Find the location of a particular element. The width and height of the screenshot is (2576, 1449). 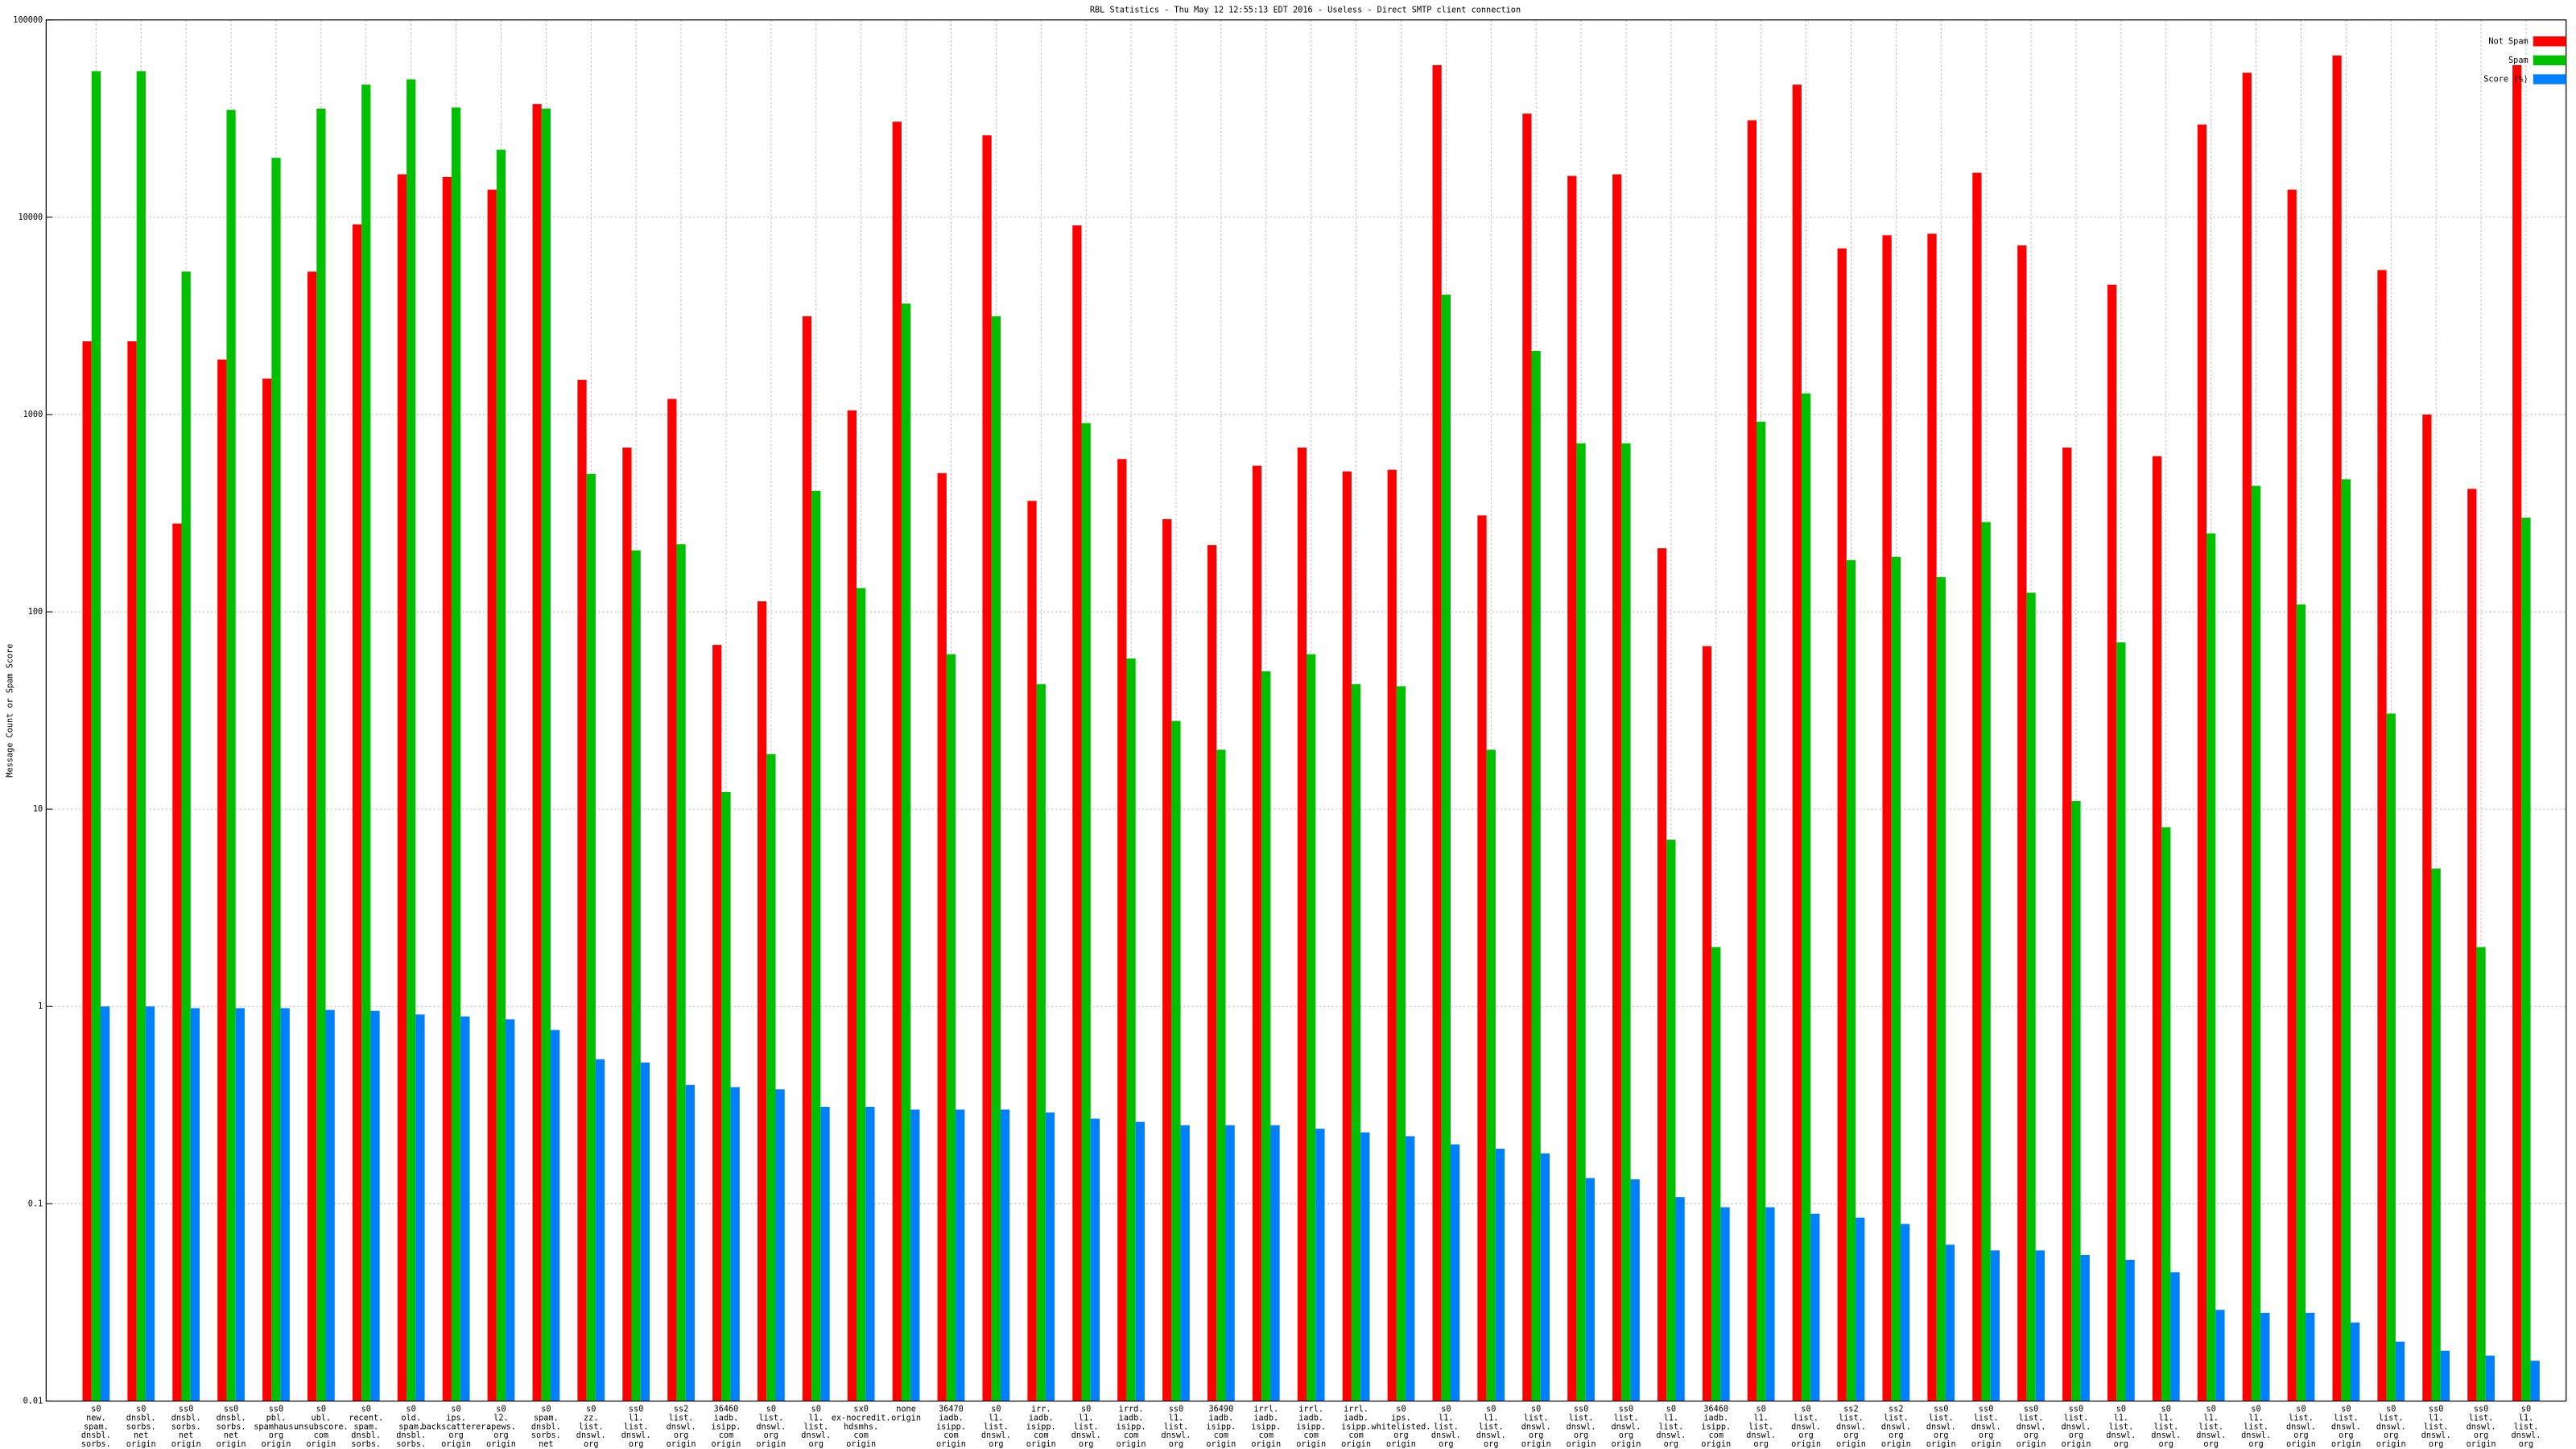

x-tick-label: whitelisted. is located at coordinates (1401, 1426).